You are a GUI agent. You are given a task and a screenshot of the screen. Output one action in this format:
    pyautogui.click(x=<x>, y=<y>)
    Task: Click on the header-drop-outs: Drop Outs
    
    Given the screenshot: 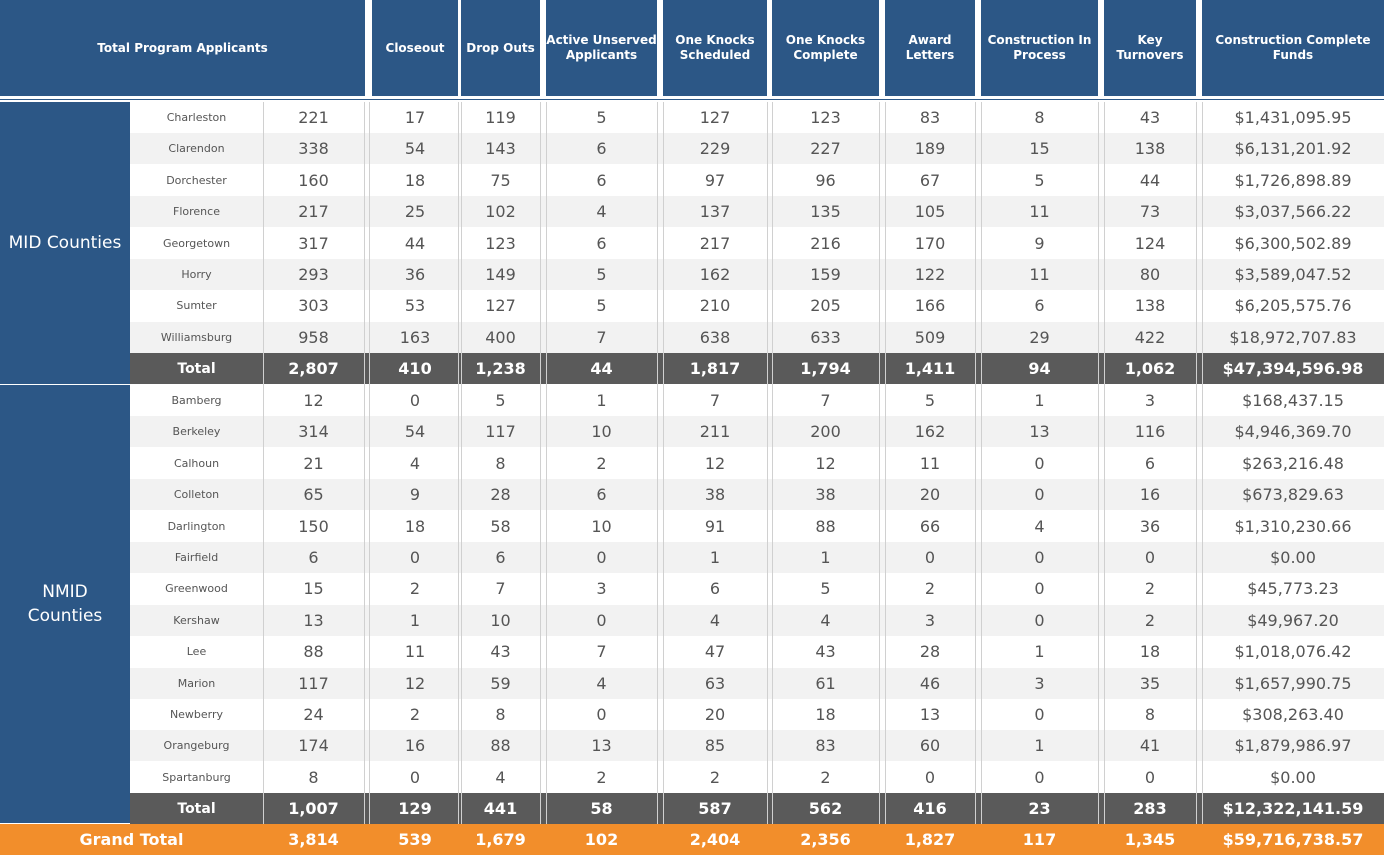 What is the action you would take?
    pyautogui.click(x=500, y=48)
    